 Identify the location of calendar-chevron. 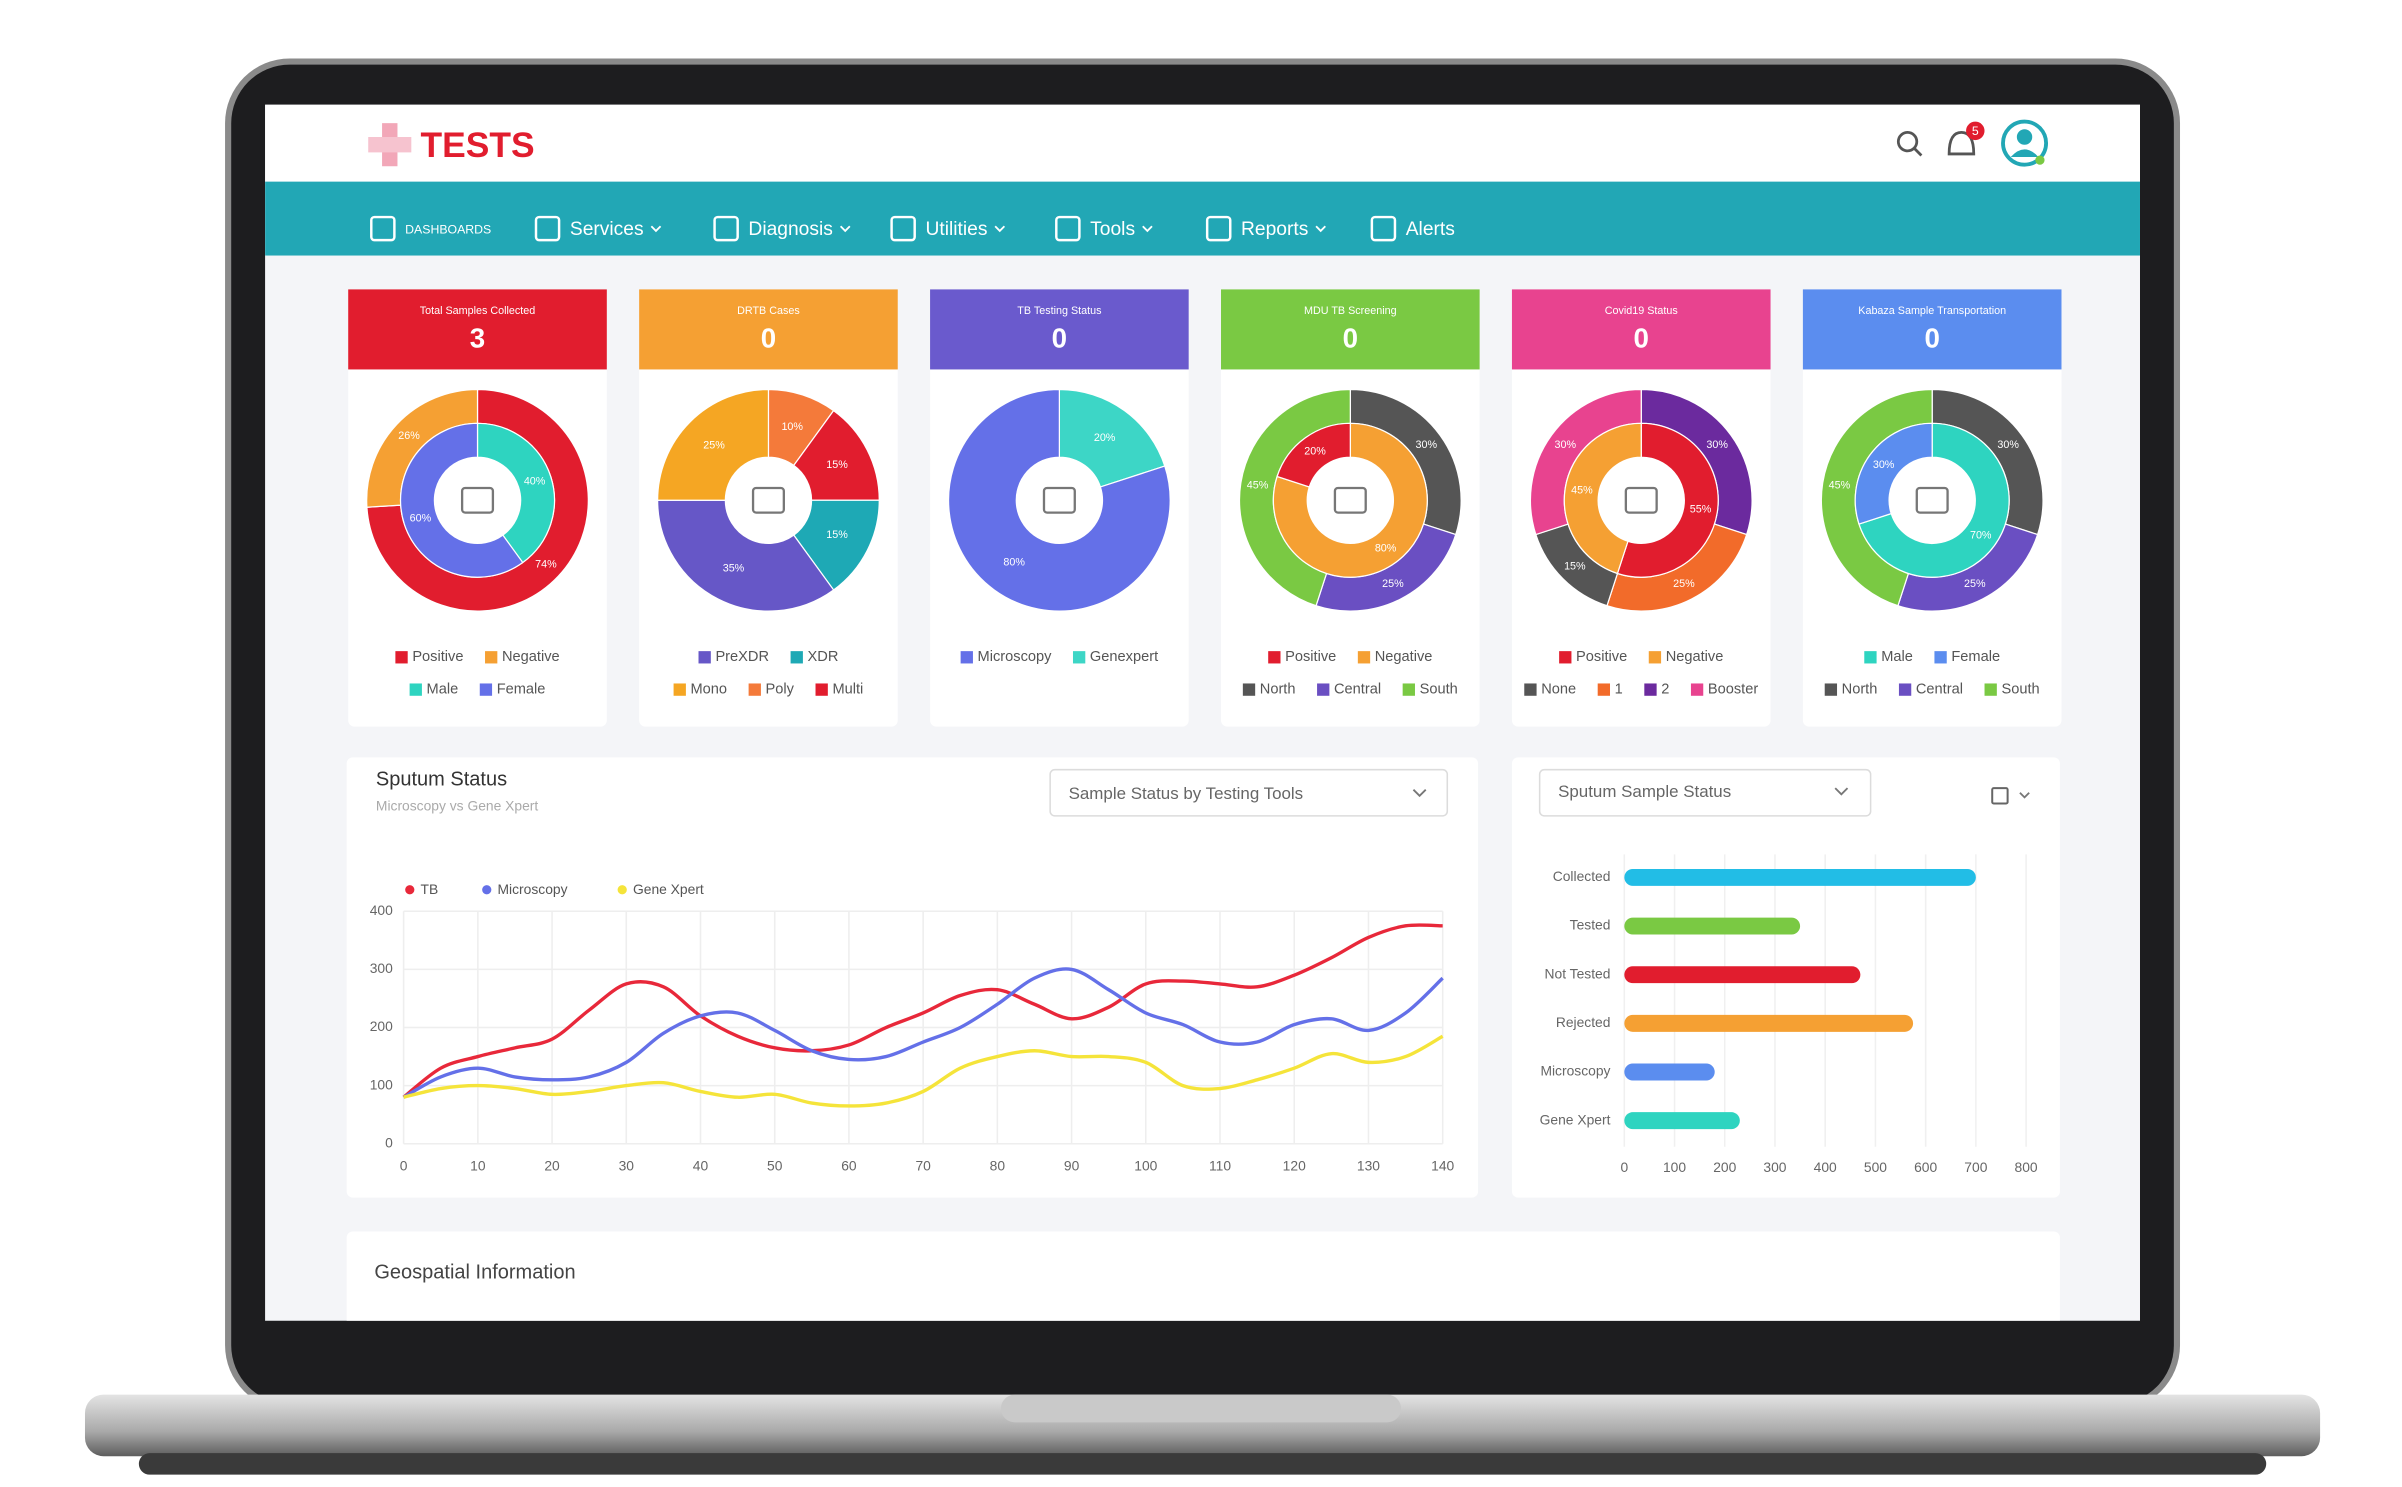
(2024, 795).